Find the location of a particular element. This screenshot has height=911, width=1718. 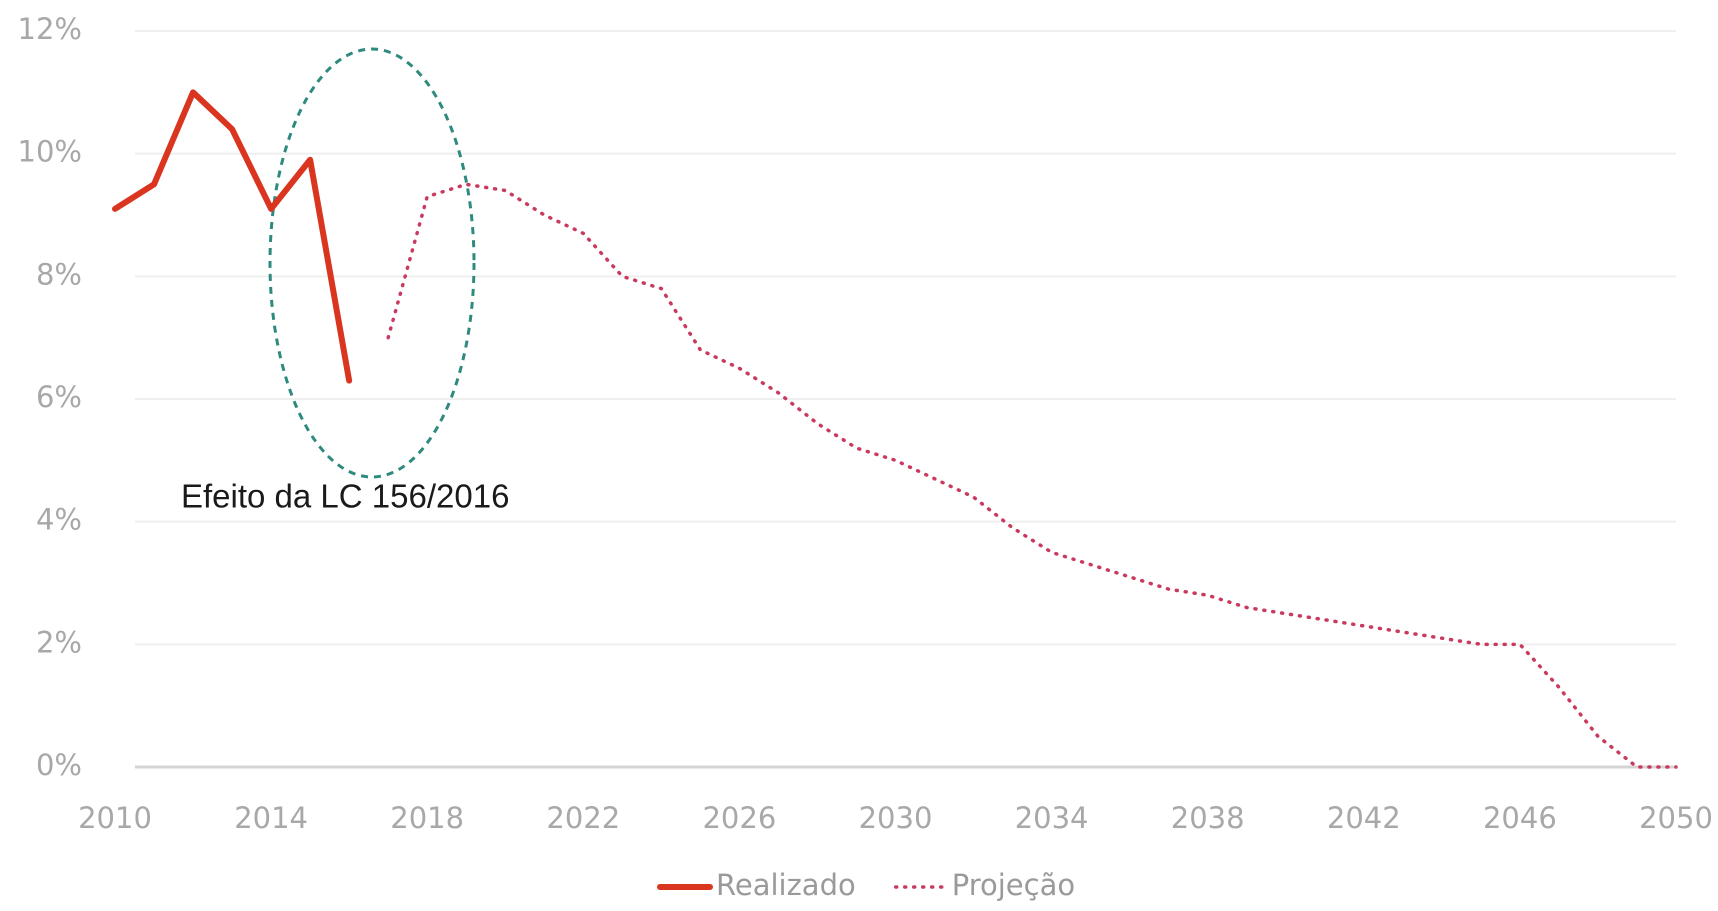

y-tick-label: 8% is located at coordinates (59, 274).